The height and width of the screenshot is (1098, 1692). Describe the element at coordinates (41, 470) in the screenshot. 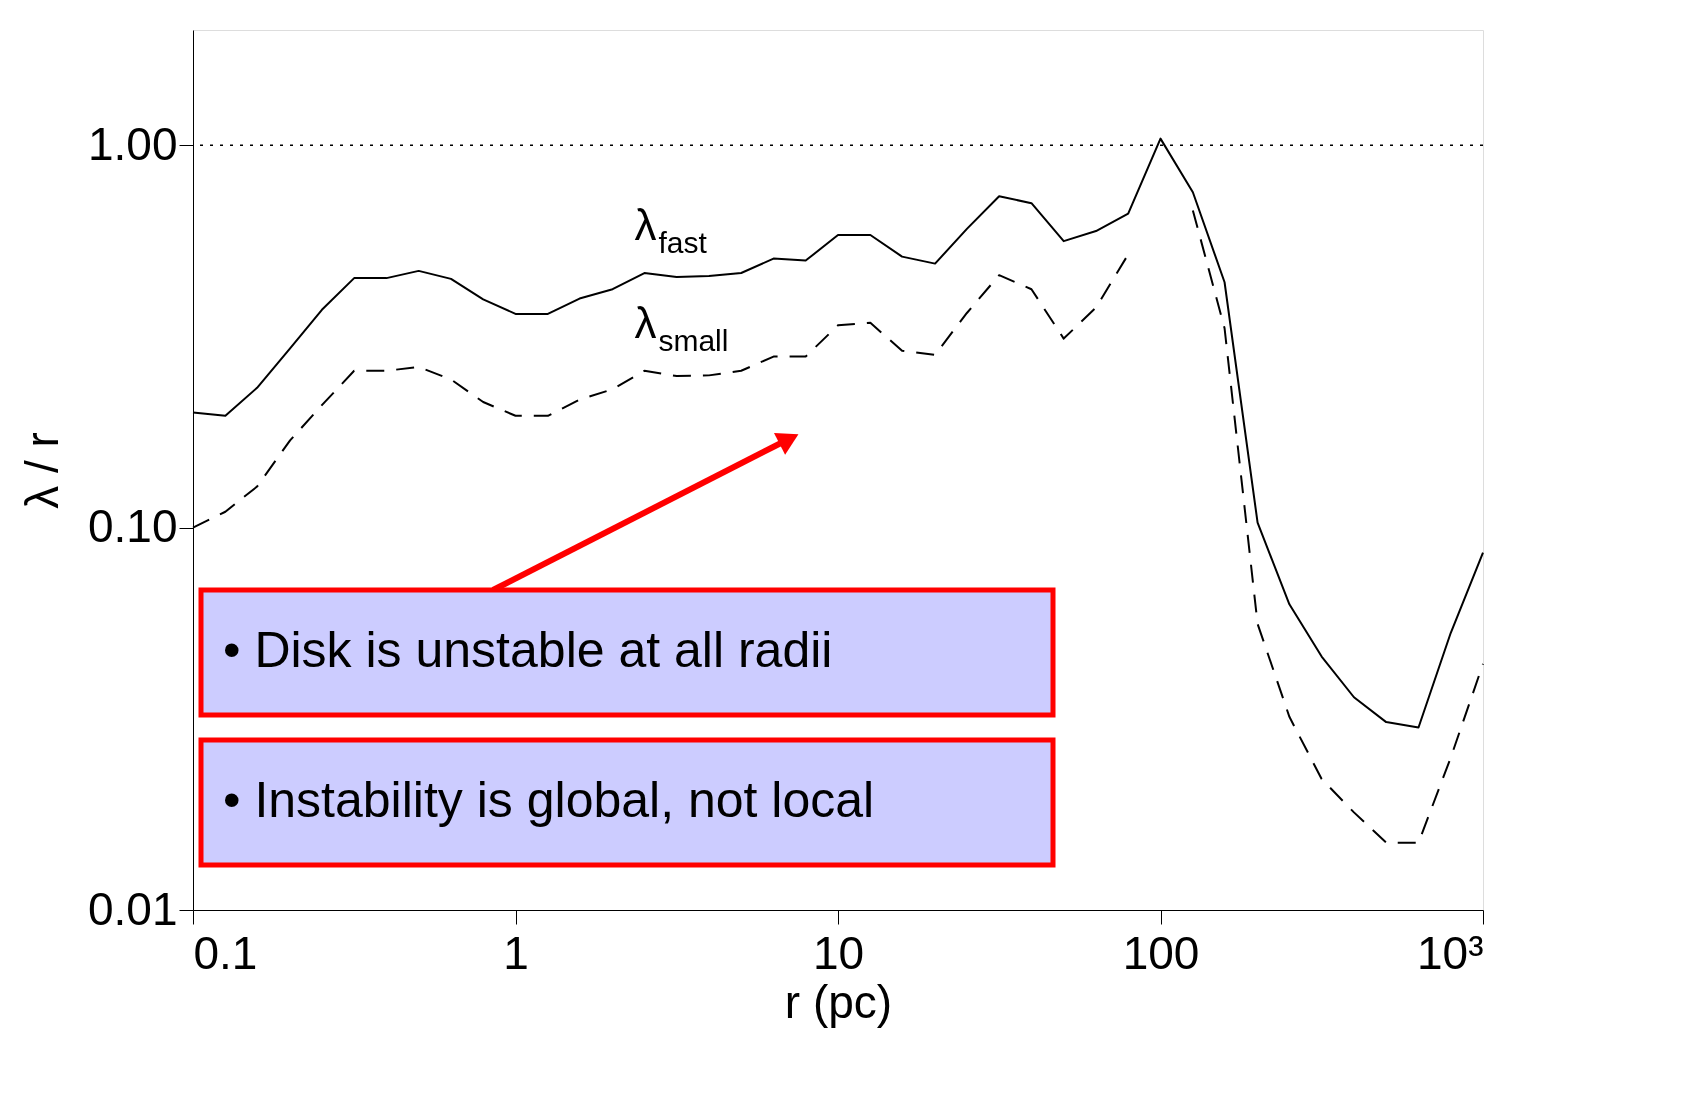

I see `y-axis-title: λ / r` at that location.